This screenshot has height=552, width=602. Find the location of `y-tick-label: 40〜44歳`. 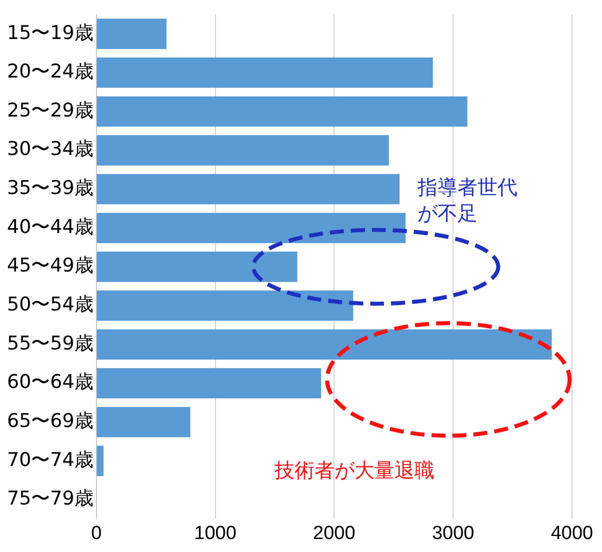

y-tick-label: 40〜44歳 is located at coordinates (50, 227).